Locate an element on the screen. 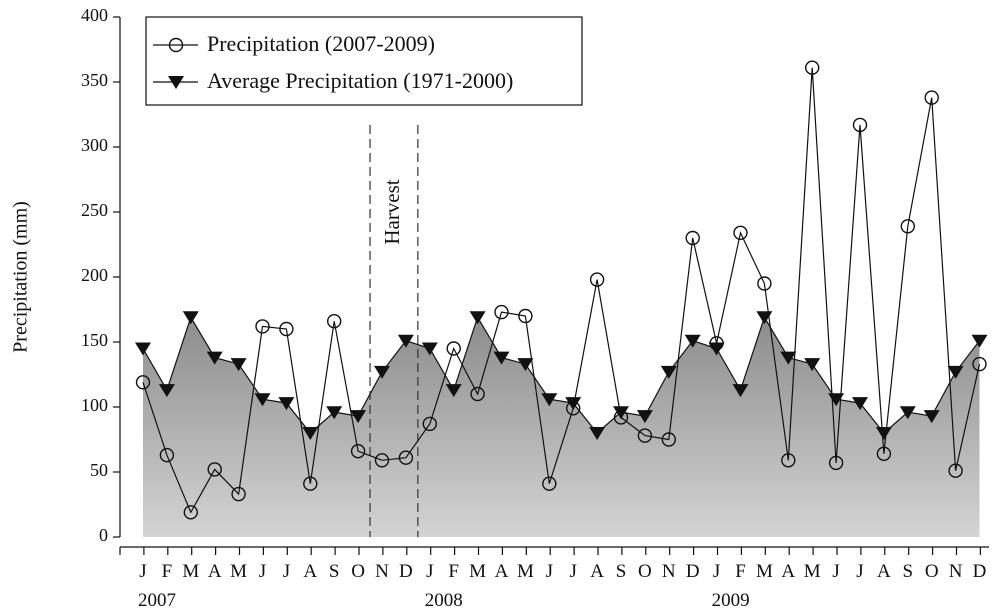  y-tick-label: 300 is located at coordinates (94, 145).